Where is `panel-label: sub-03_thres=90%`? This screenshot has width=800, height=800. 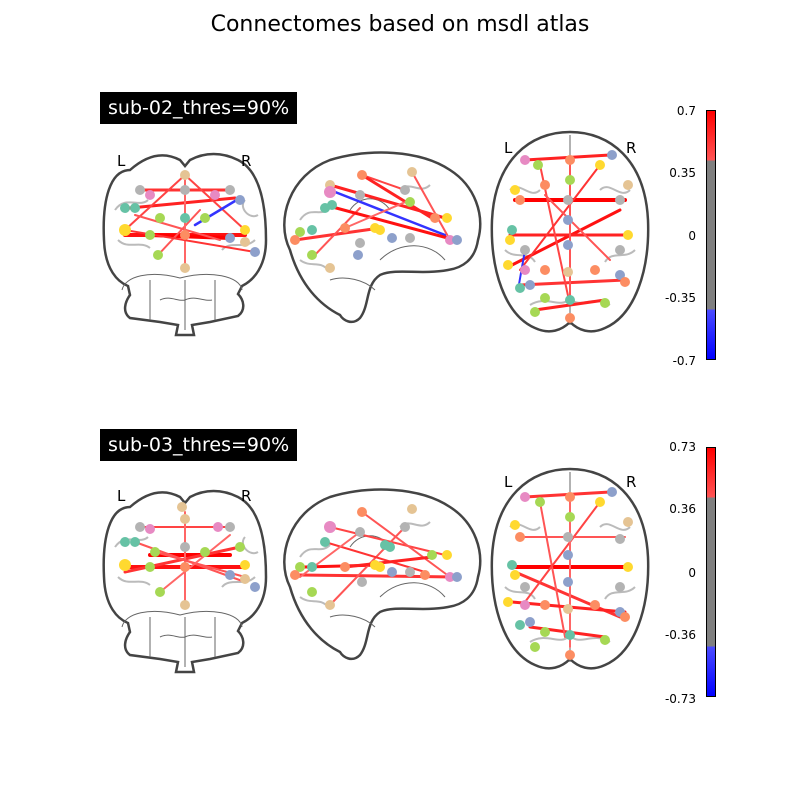 panel-label: sub-03_thres=90% is located at coordinates (199, 445).